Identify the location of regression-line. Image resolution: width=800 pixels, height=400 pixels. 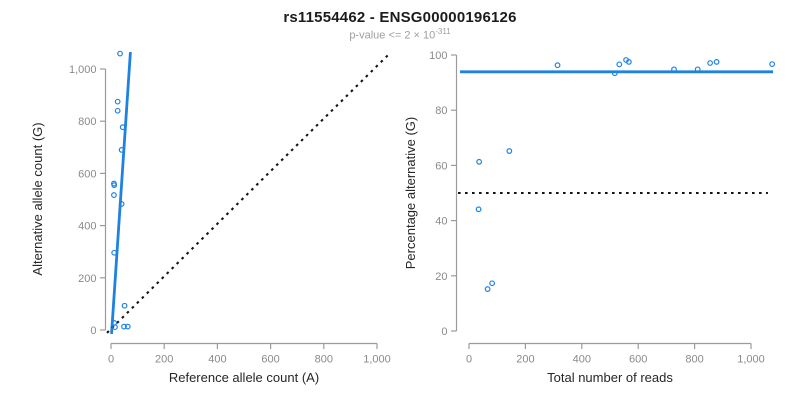
(121, 193).